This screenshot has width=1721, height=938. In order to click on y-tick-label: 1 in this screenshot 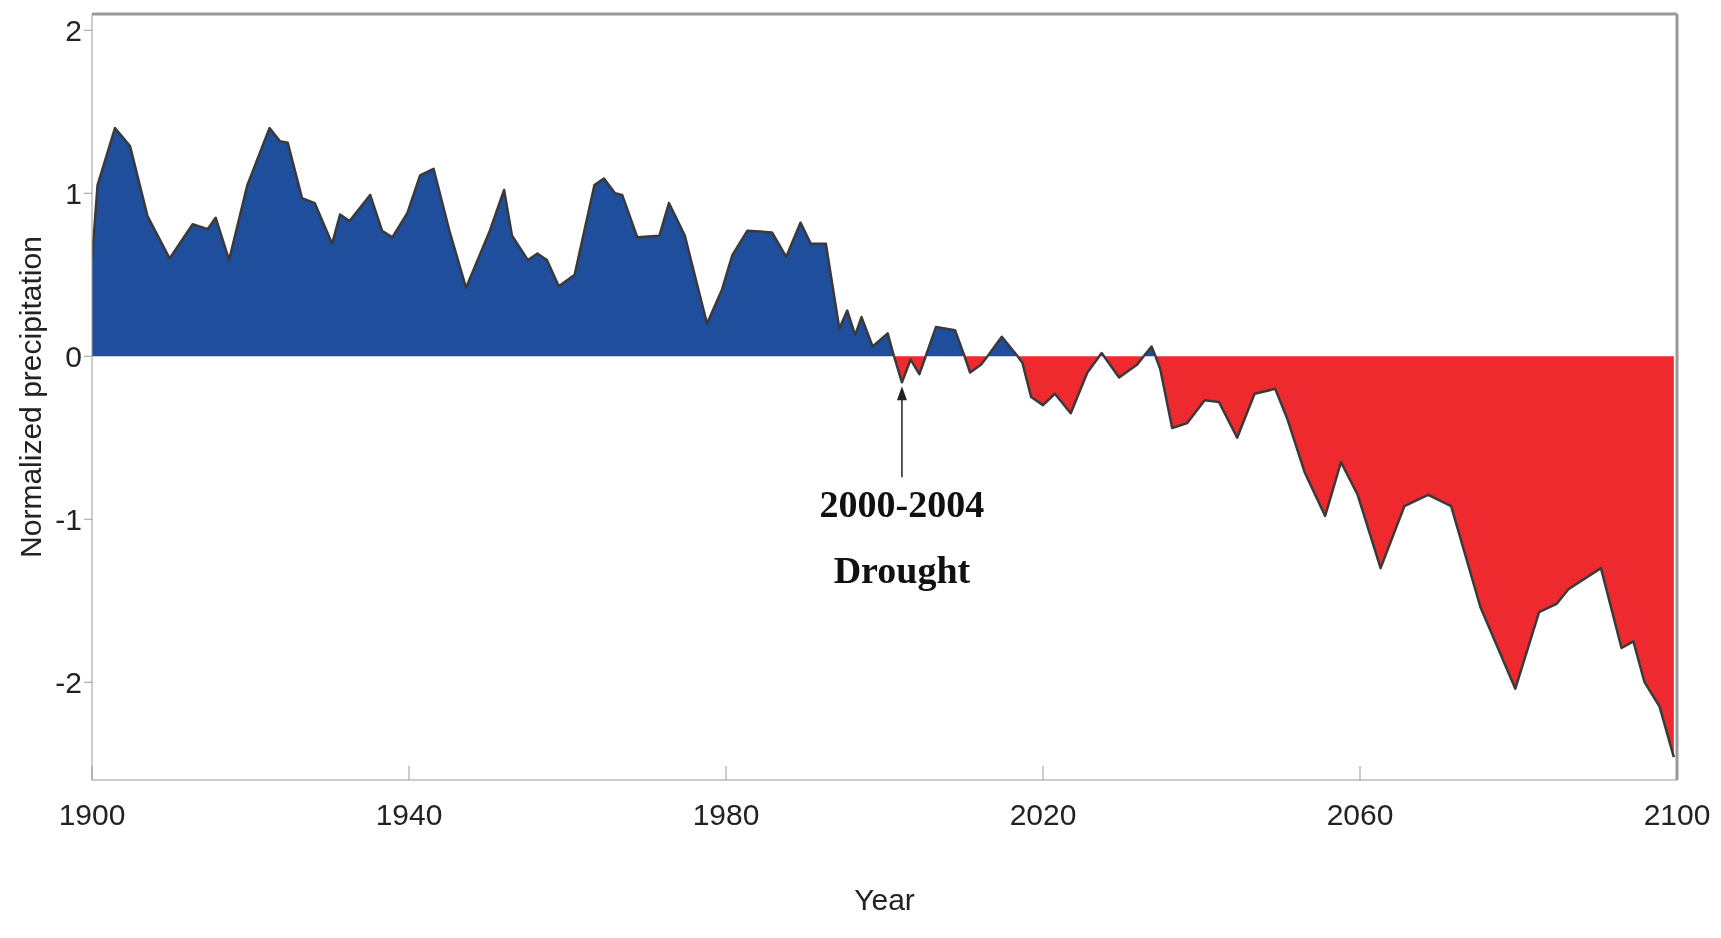, I will do `click(73, 193)`.